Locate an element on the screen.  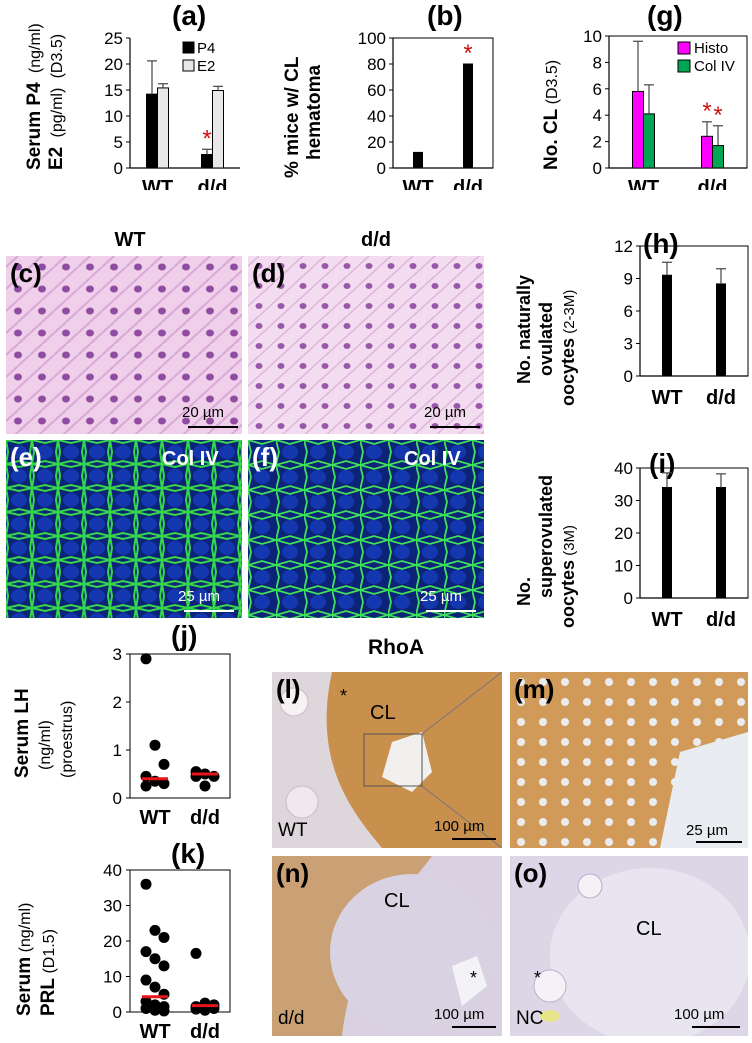
label-f: (f) is located at coordinates (265, 457).